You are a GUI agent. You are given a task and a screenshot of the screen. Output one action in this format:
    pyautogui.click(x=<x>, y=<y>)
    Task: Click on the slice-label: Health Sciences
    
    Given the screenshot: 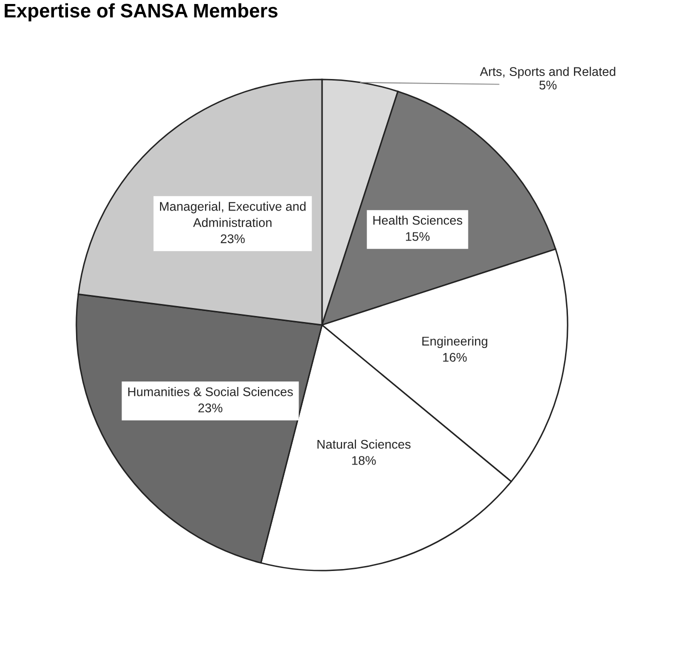 What is the action you would take?
    pyautogui.click(x=417, y=220)
    